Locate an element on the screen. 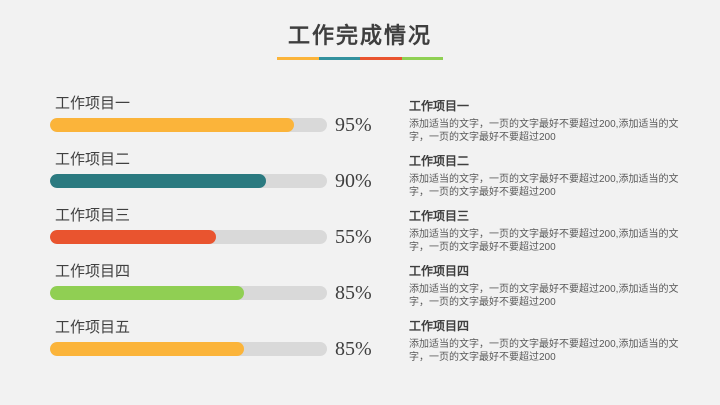 The height and width of the screenshot is (405, 720). bar-value: 55% is located at coordinates (353, 237).